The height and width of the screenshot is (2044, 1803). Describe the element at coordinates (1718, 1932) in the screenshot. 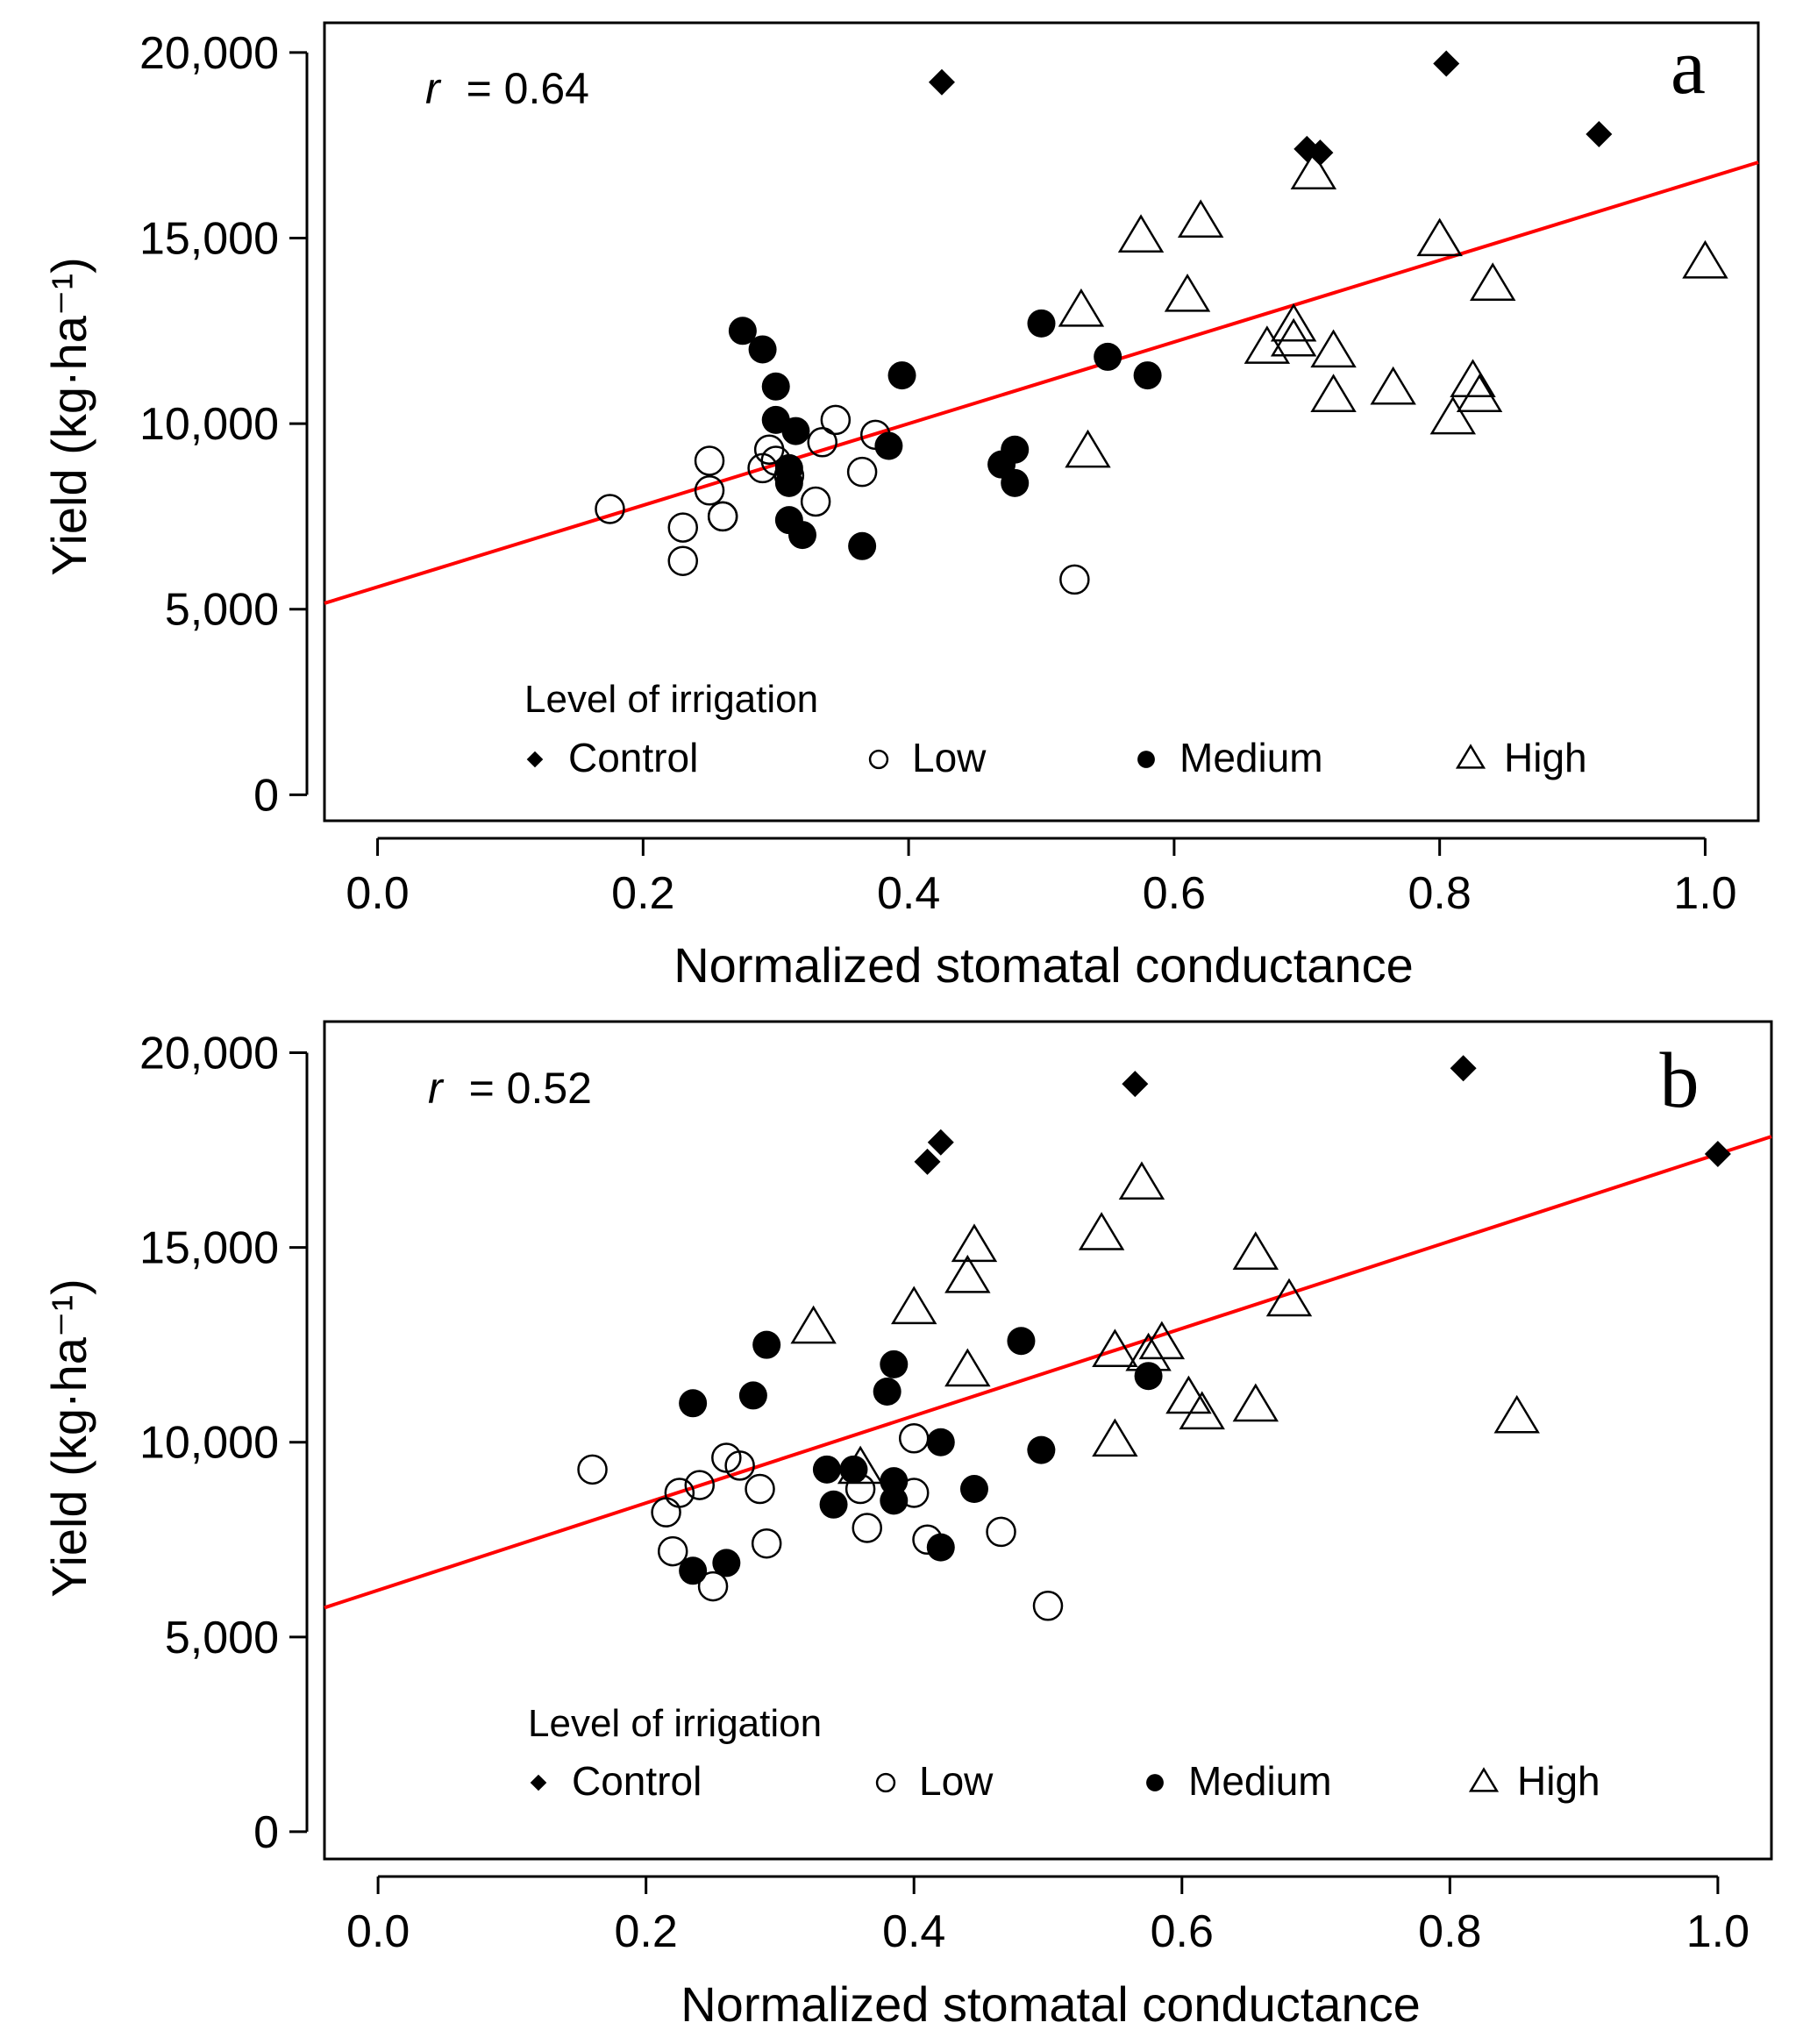

I see `x-tick-label: 1.0` at that location.